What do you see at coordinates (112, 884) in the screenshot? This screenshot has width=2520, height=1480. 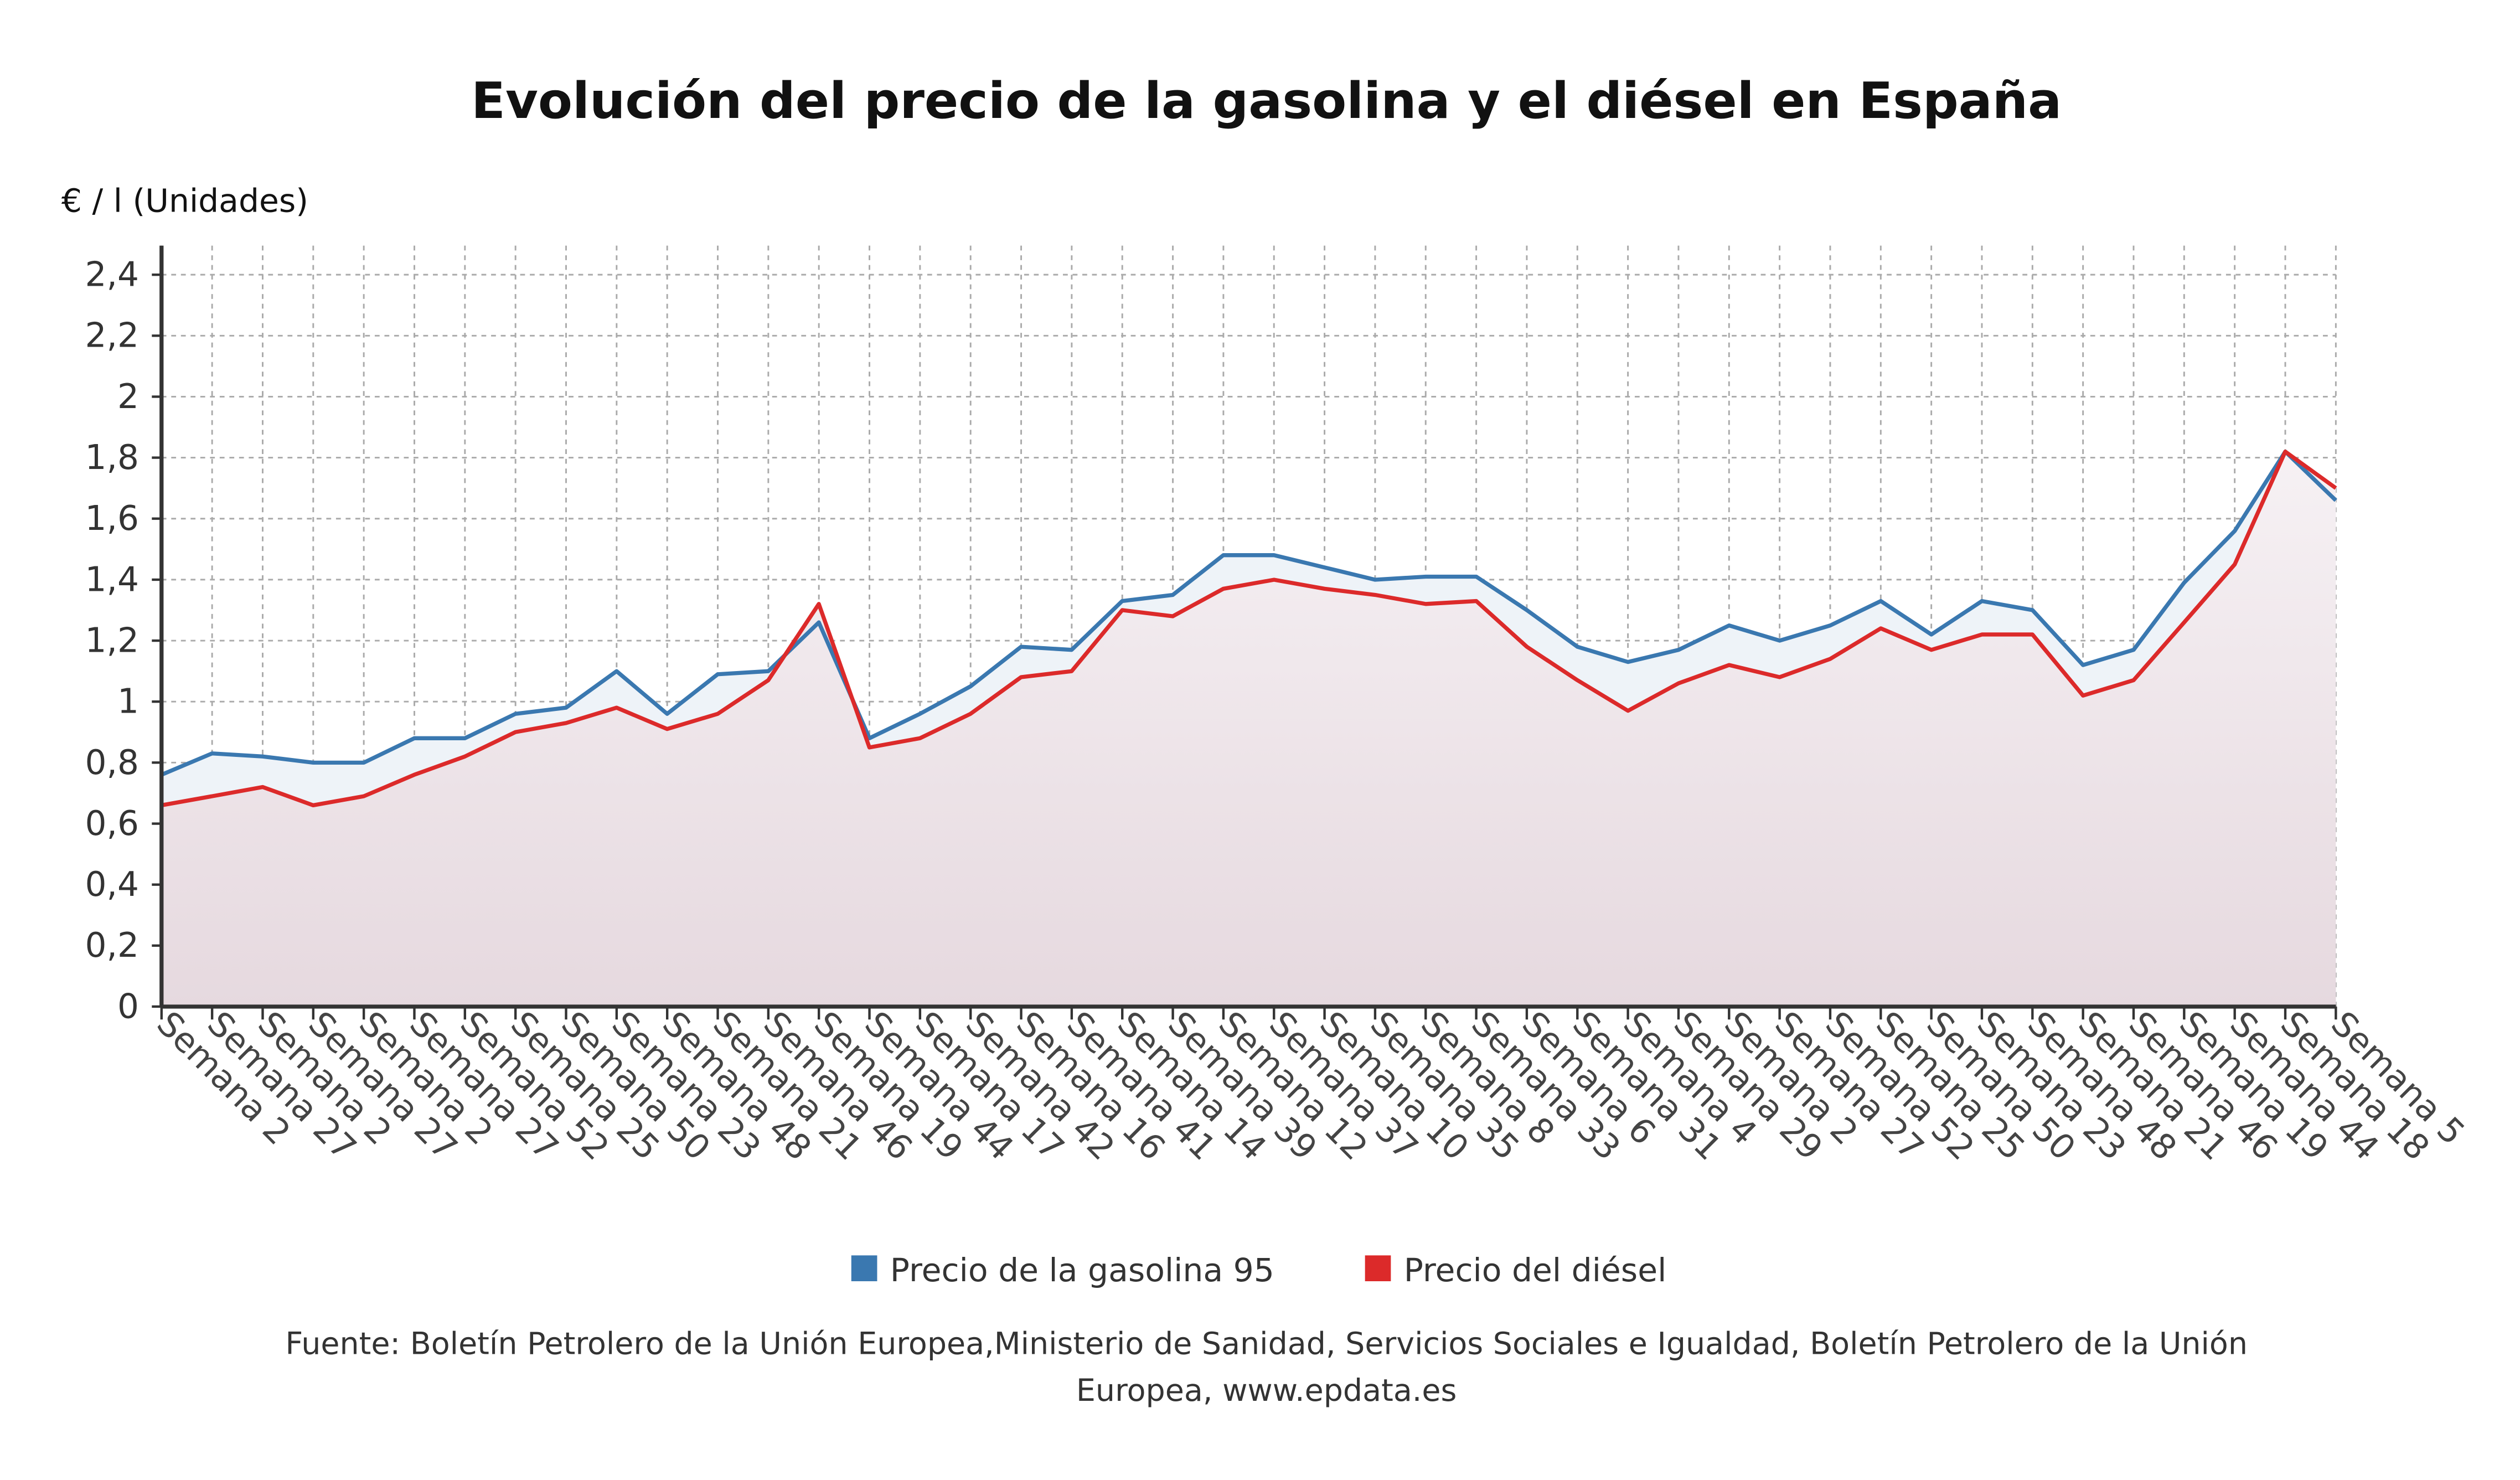 I see `y-tick-label: 0,4` at bounding box center [112, 884].